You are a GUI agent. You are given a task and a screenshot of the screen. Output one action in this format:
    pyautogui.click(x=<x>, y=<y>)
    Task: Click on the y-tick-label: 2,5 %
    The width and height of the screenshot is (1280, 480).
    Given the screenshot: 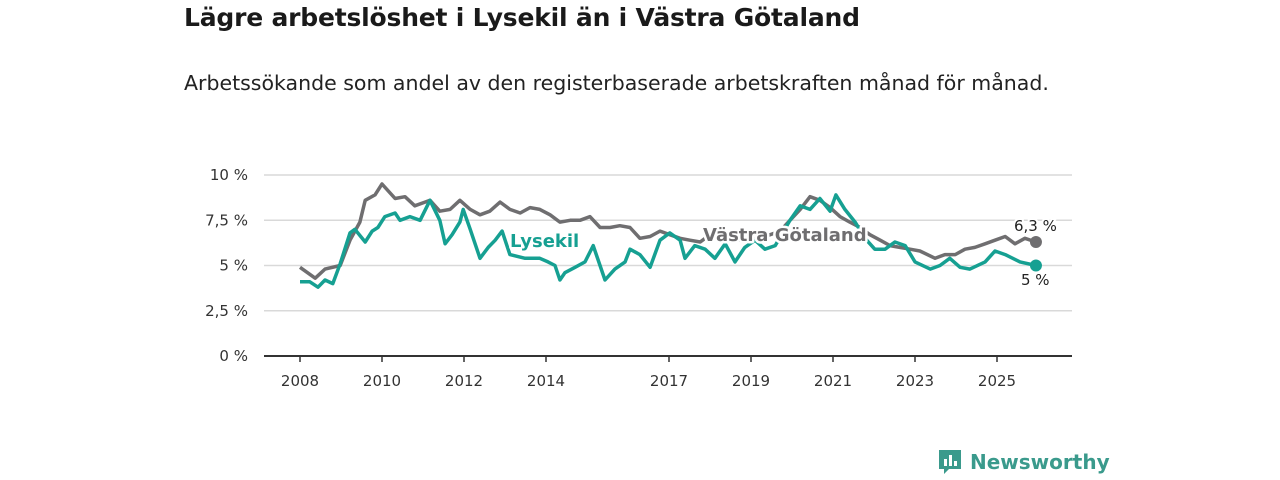 What is the action you would take?
    pyautogui.click(x=226, y=311)
    